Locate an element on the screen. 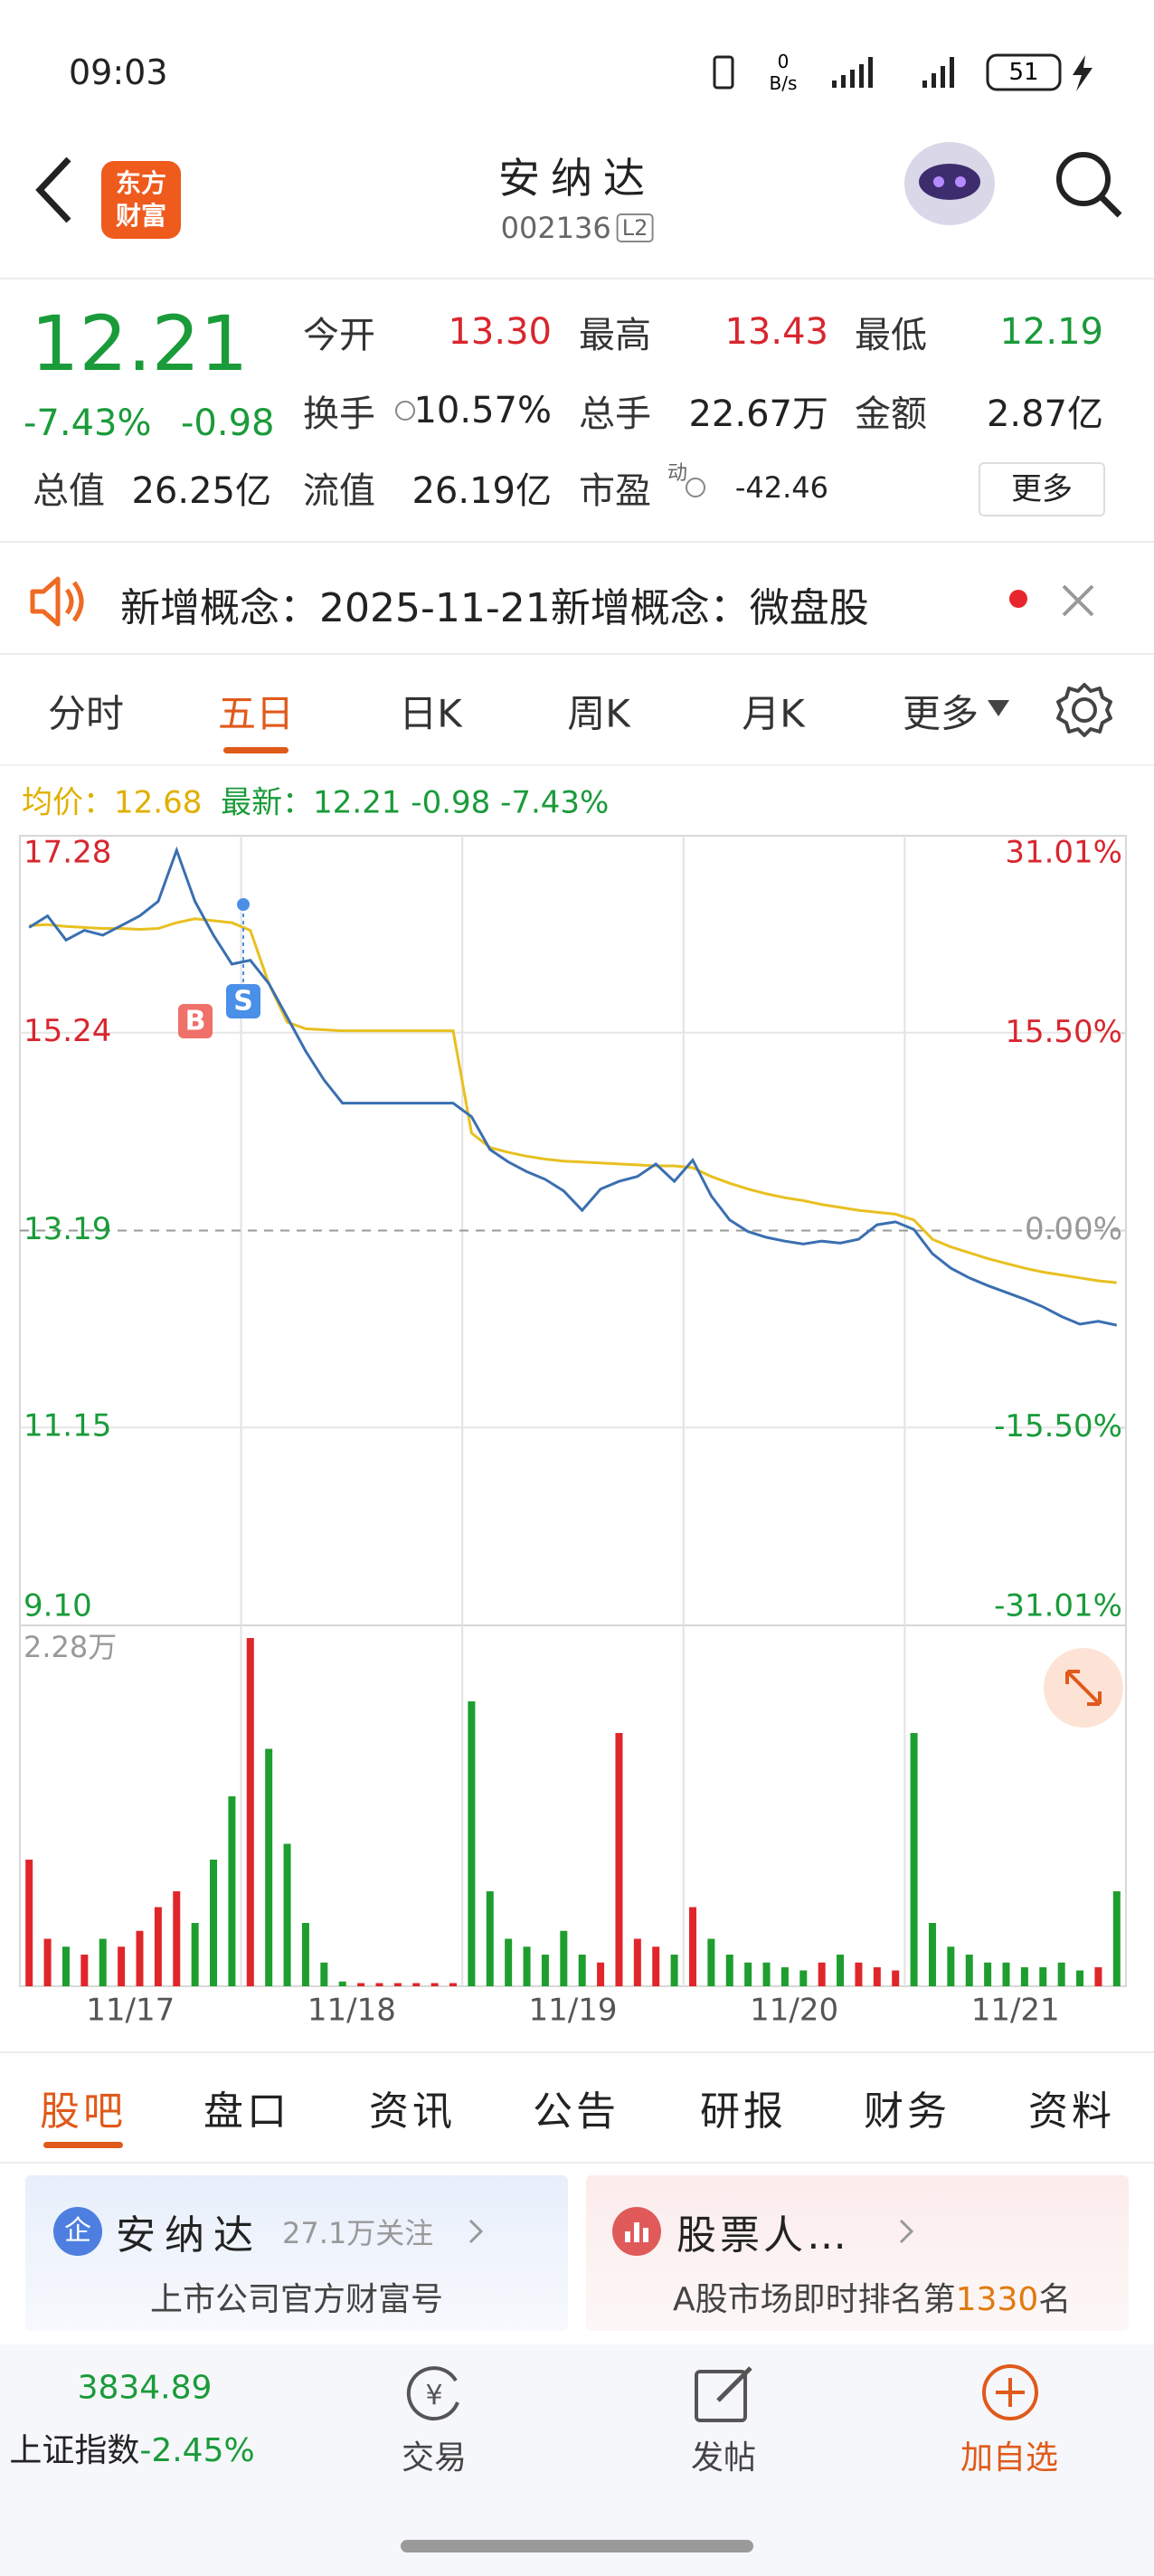  avg-label: 均价： is located at coordinates (68, 802).